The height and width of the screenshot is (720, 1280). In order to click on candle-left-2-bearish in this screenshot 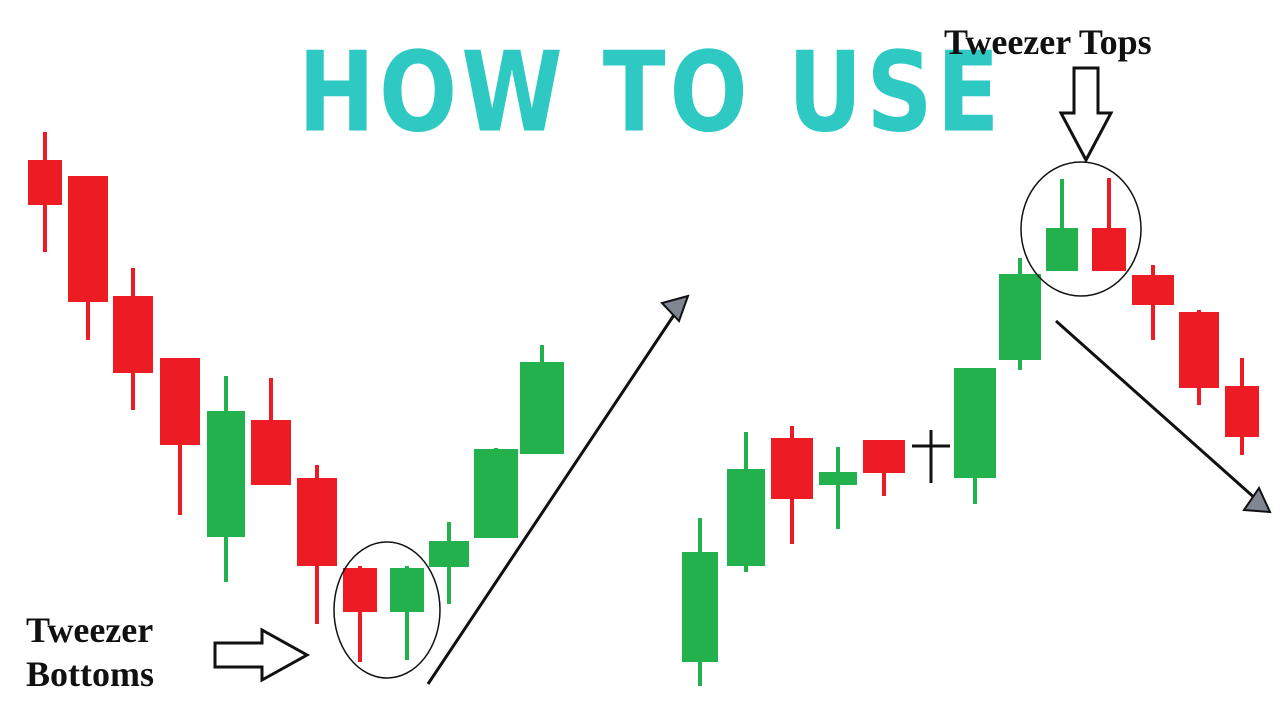, I will do `click(88, 258)`.